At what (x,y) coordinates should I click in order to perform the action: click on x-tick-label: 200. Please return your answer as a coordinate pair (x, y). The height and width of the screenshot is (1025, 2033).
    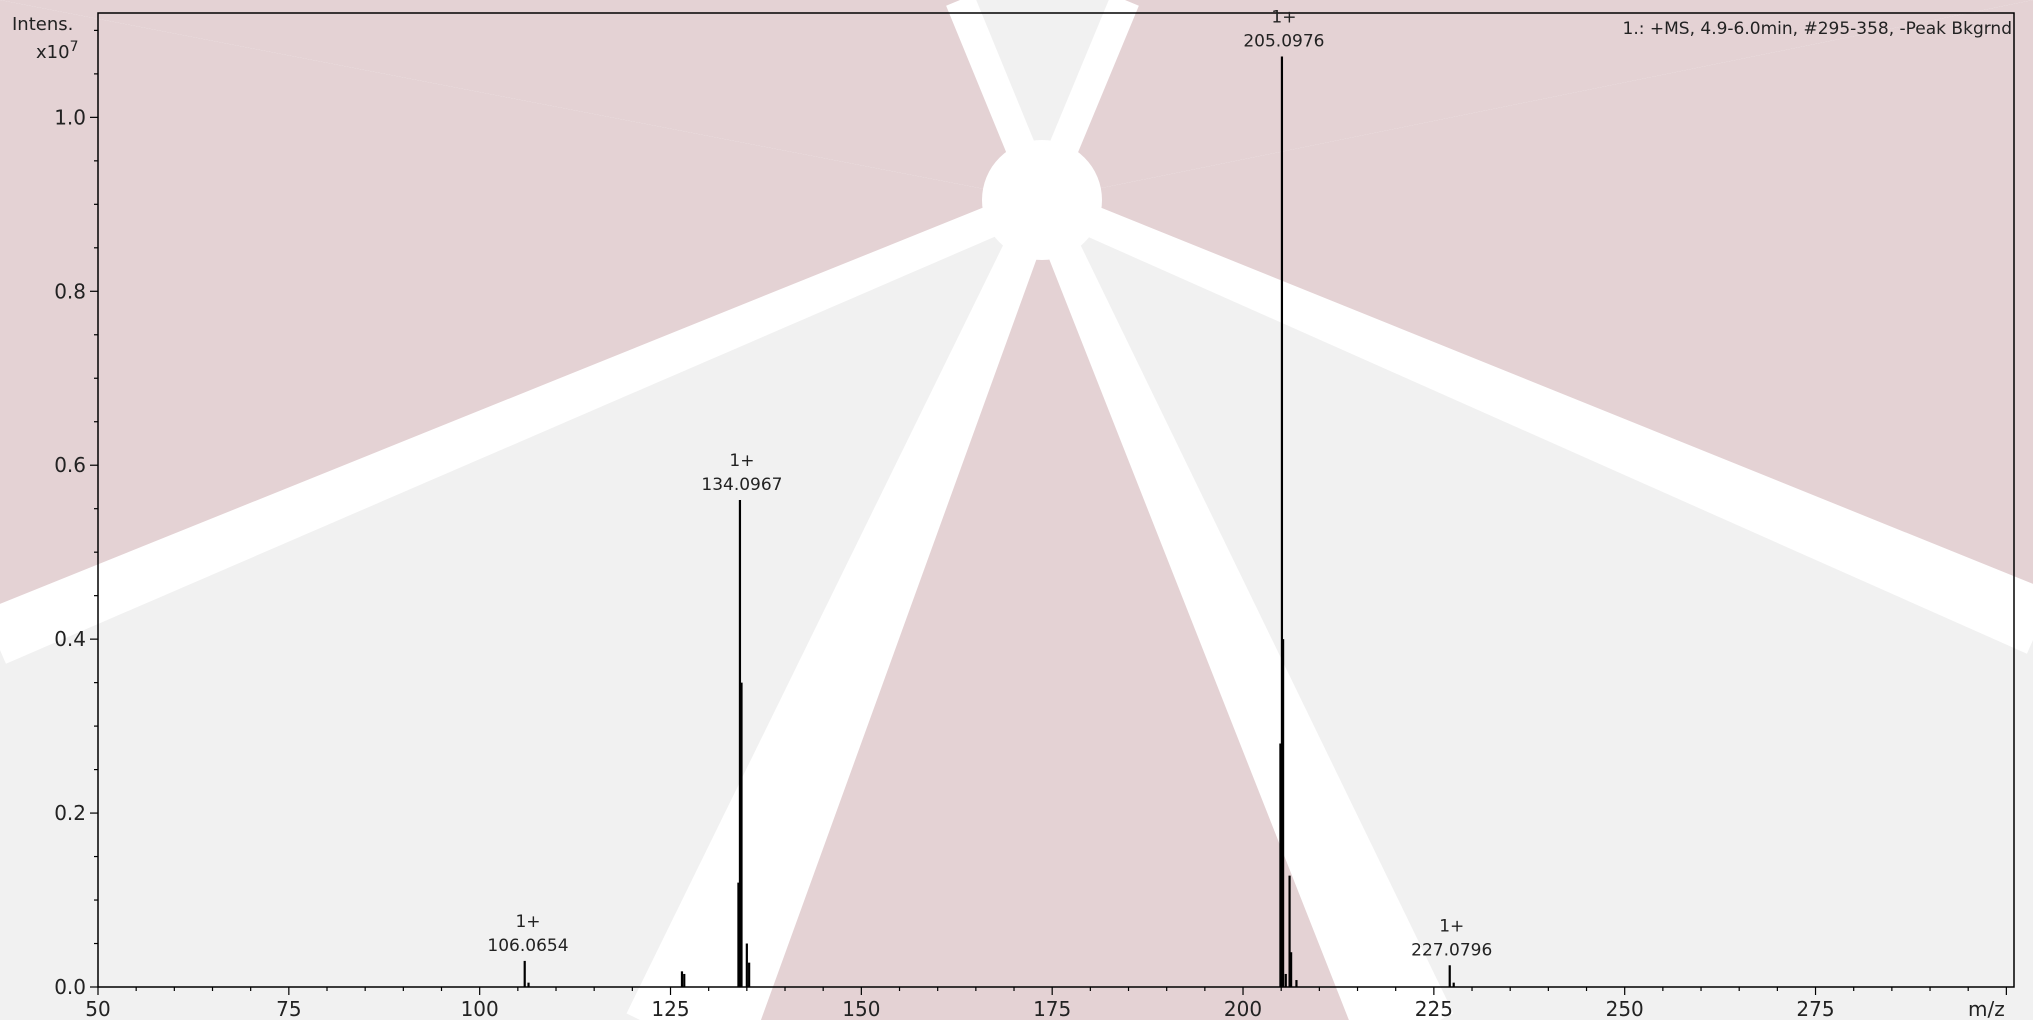
    Looking at the image, I should click on (1243, 1008).